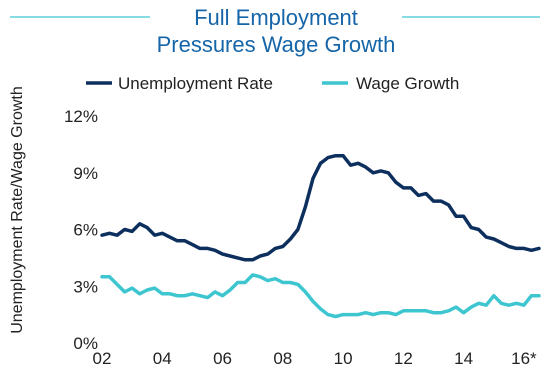 The image size is (548, 368). Describe the element at coordinates (85, 343) in the screenshot. I see `y-tick-label: 0%` at that location.